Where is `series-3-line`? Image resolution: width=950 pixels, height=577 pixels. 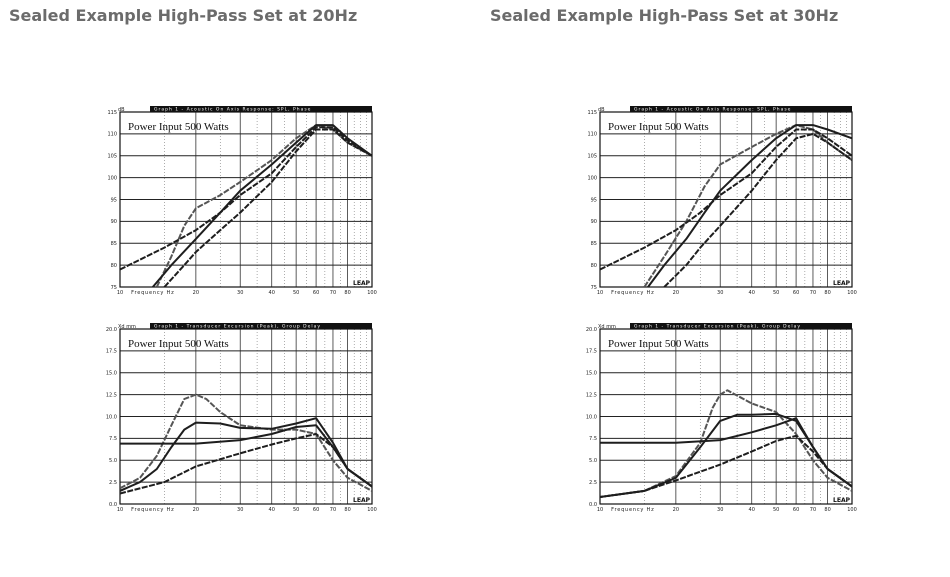
series-3-line is located at coordinates (749, 205).